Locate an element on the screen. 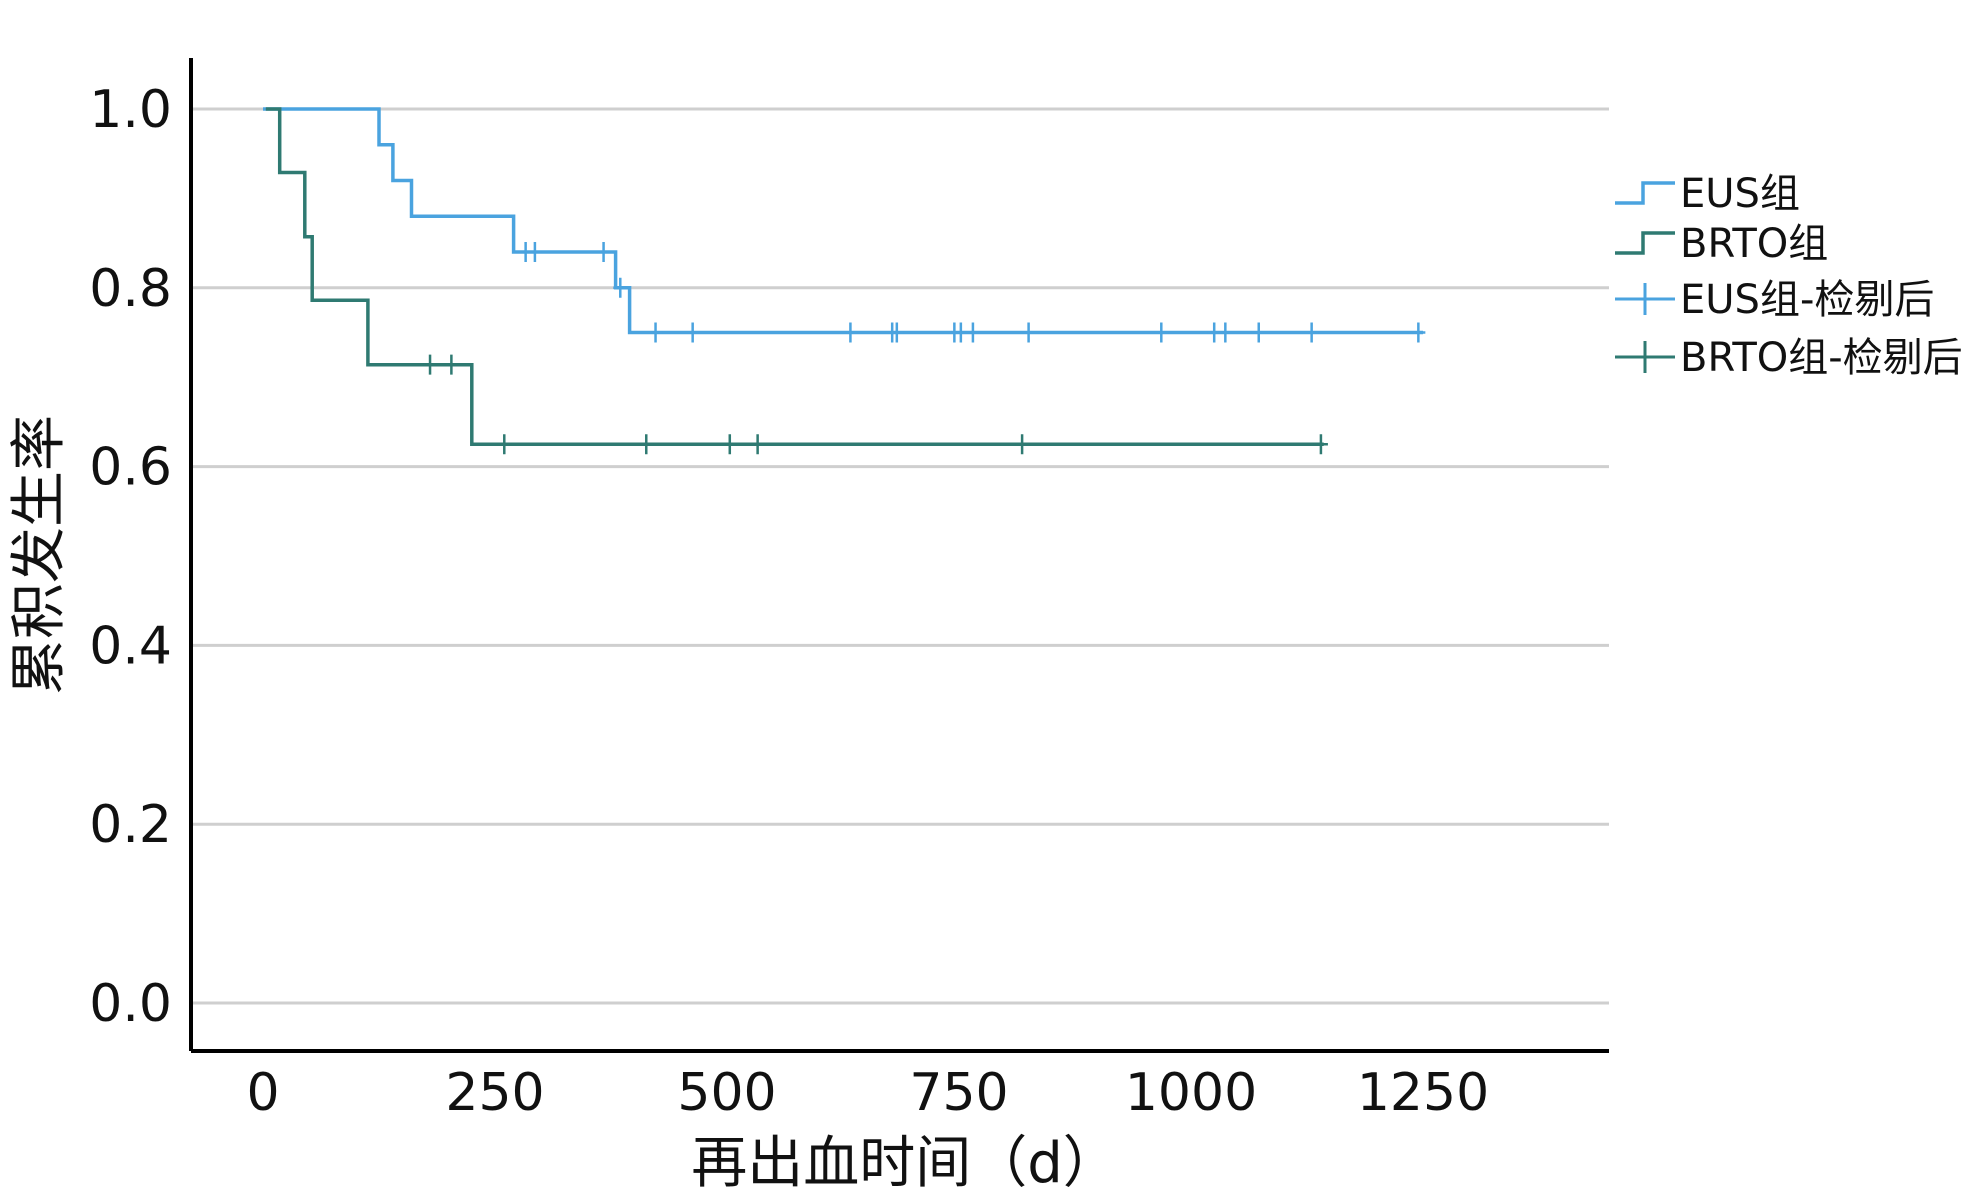 The image size is (1982, 1199). y-tick-label: 1.0 is located at coordinates (130, 110).